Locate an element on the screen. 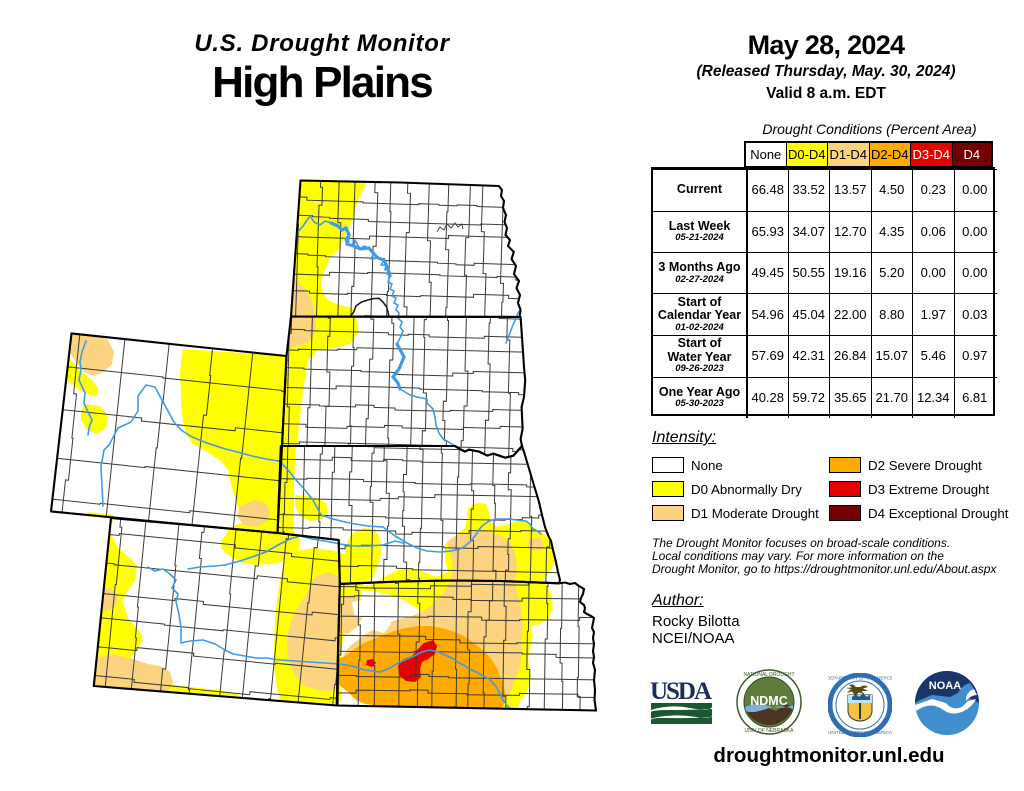 Image resolution: width=1024 pixels, height=791 pixels. svg-text: UNIV OF NEBRASKA is located at coordinates (770, 731).